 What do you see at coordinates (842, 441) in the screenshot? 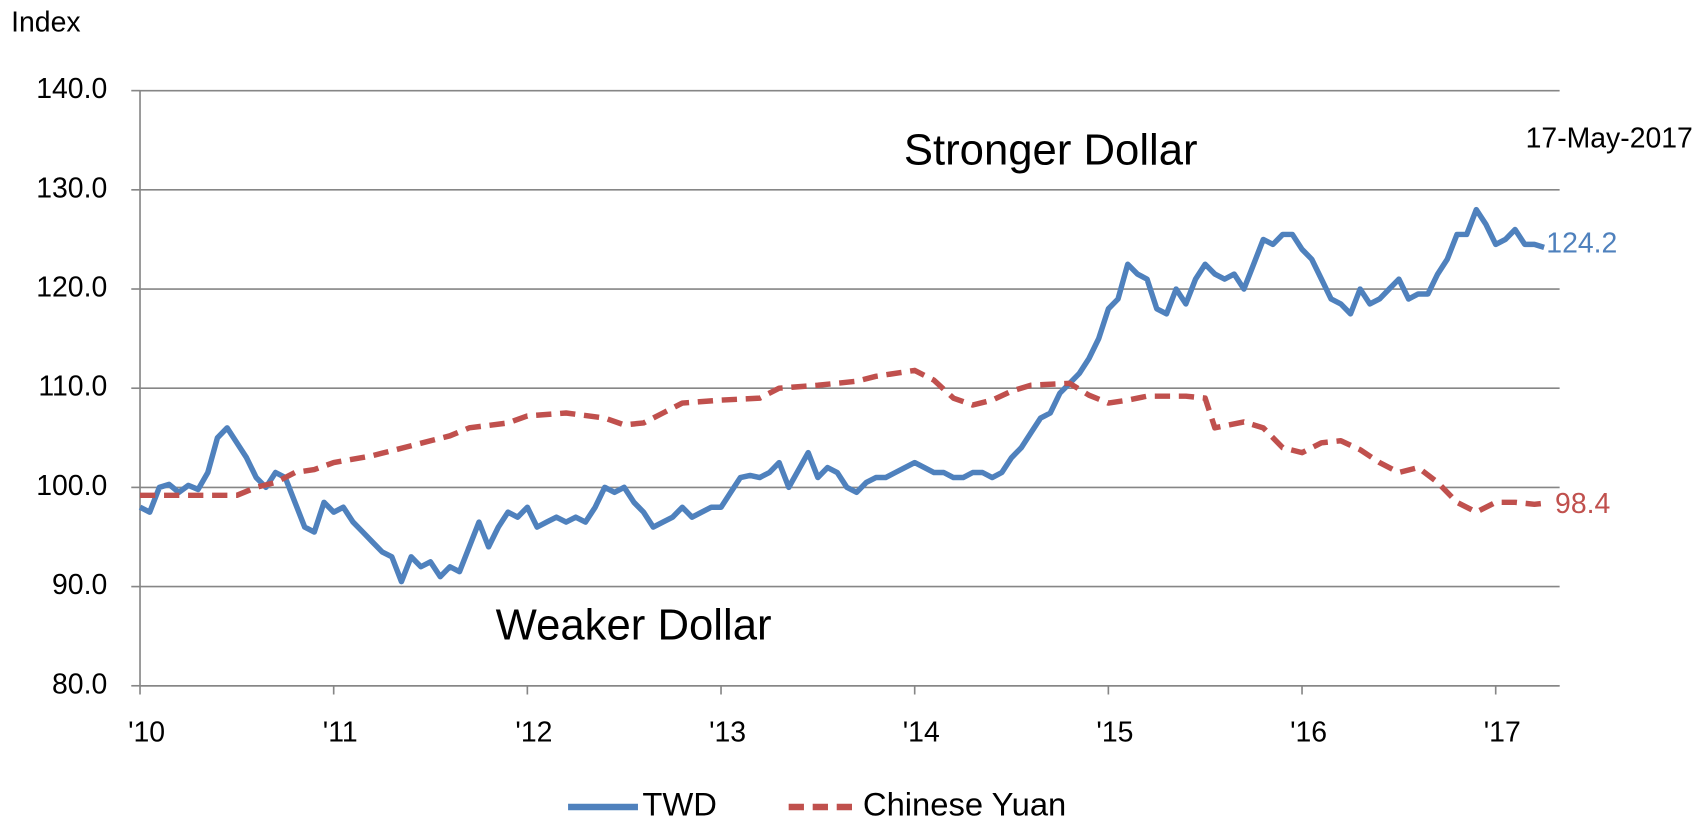
I see `line` at bounding box center [842, 441].